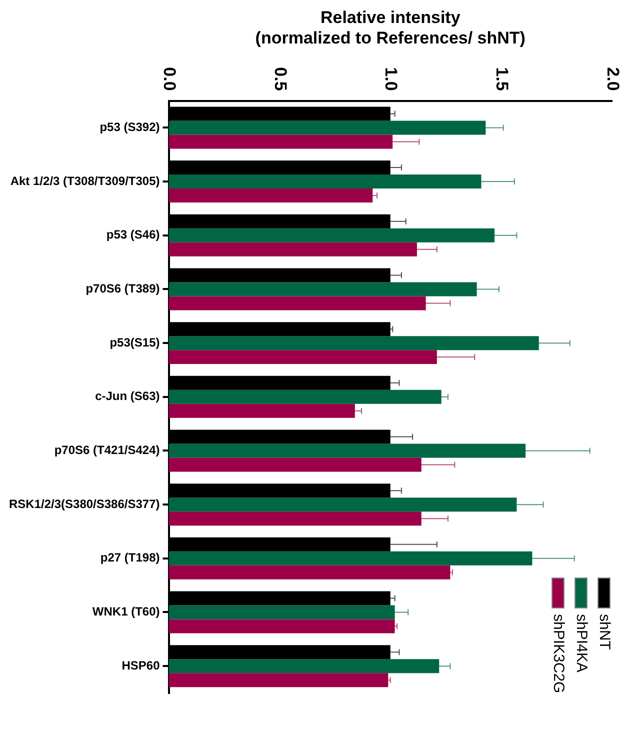 This screenshot has width=626, height=731. I want to click on x-tick-label: 0.0, so click(170, 79).